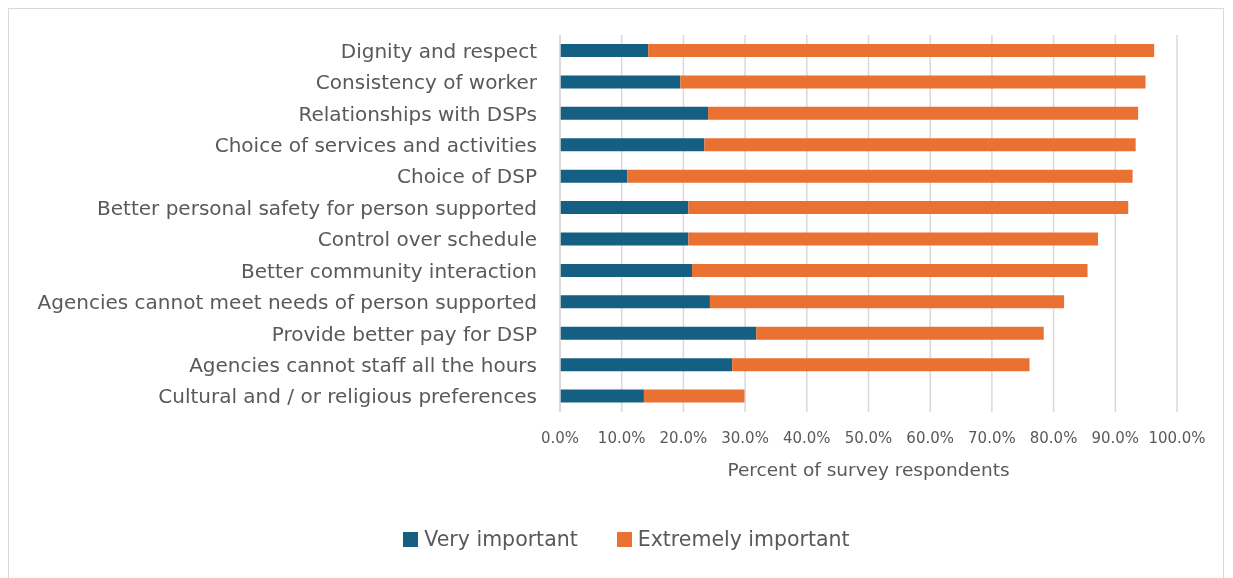  Describe the element at coordinates (806, 437) in the screenshot. I see `x-tick-label: 40.0%` at that location.